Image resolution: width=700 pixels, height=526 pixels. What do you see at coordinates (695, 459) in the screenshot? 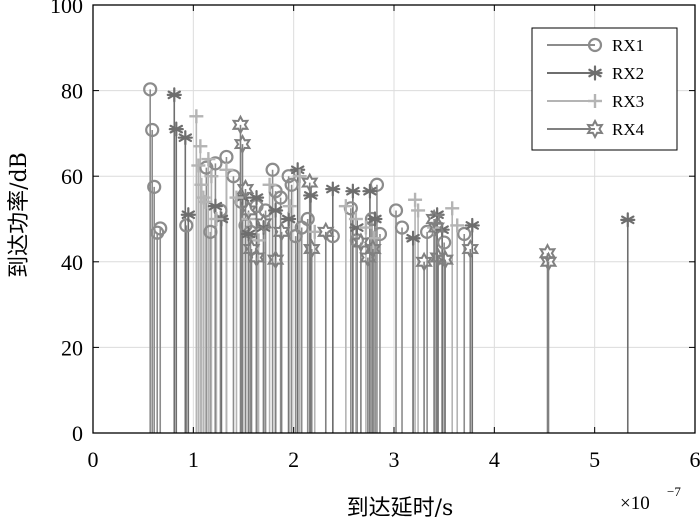
I see `x-tick-label: 6` at bounding box center [695, 459].